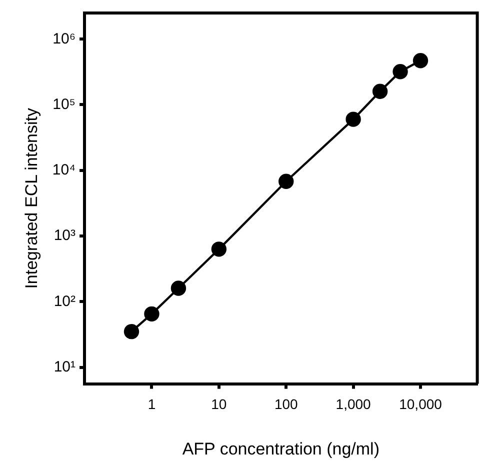 Image resolution: width=486 pixels, height=466 pixels. Describe the element at coordinates (65, 367) in the screenshot. I see `y-tick-label: 10¹` at that location.